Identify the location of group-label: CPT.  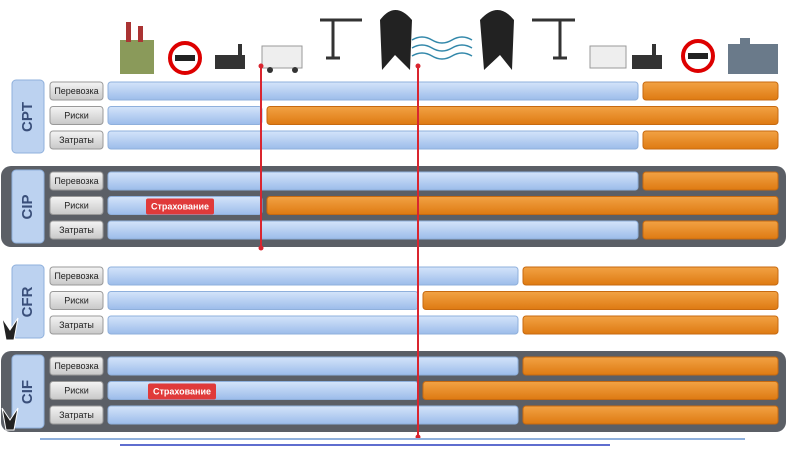
(27, 117).